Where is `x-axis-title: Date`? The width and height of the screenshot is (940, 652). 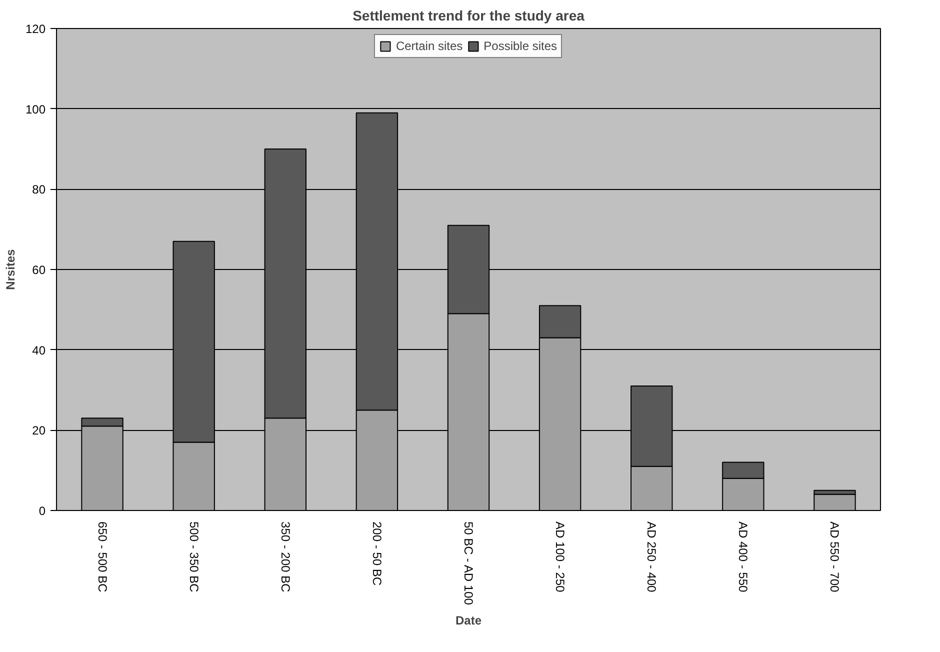 x-axis-title: Date is located at coordinates (468, 621).